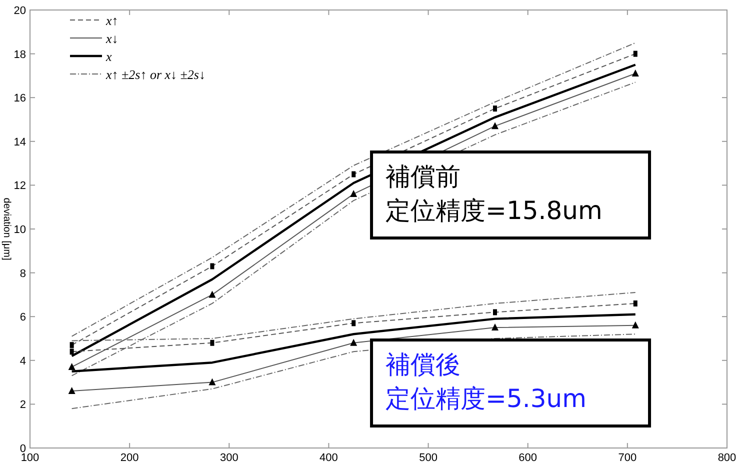 This screenshot has height=465, width=754. I want to click on y-axis-title: deviation [μm], so click(6, 229).